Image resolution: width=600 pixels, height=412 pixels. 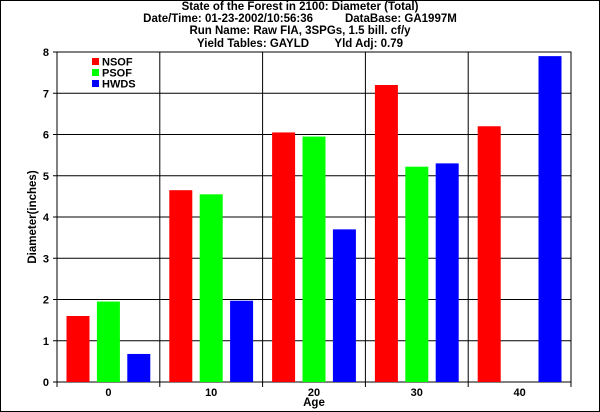 I want to click on database-text: DataBase: GA1997M, so click(x=400, y=19).